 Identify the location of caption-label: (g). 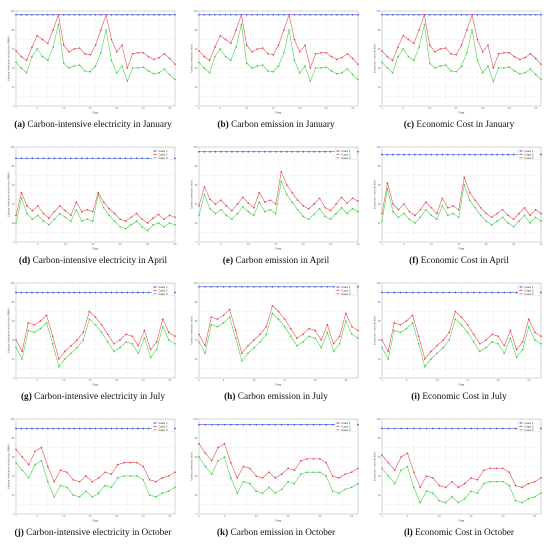
(26, 397).